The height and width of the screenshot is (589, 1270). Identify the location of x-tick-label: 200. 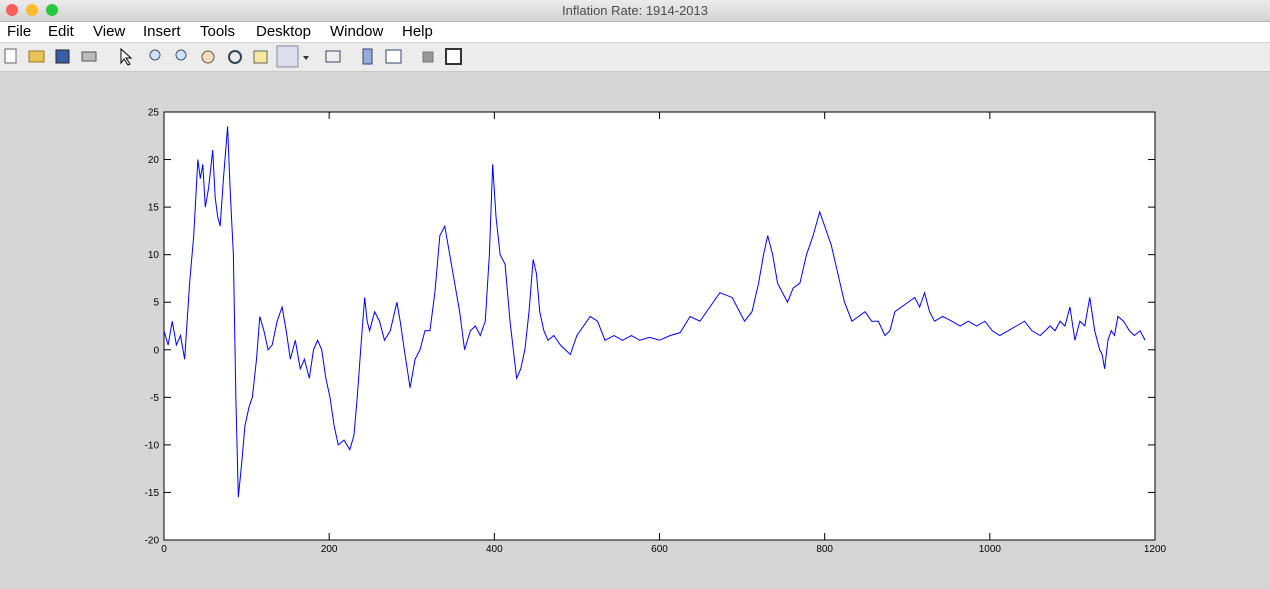
(329, 549).